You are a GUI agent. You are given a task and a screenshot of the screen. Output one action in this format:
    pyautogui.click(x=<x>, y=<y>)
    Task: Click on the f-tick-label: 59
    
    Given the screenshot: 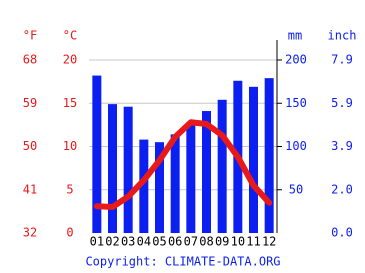 What is the action you would take?
    pyautogui.click(x=30, y=103)
    